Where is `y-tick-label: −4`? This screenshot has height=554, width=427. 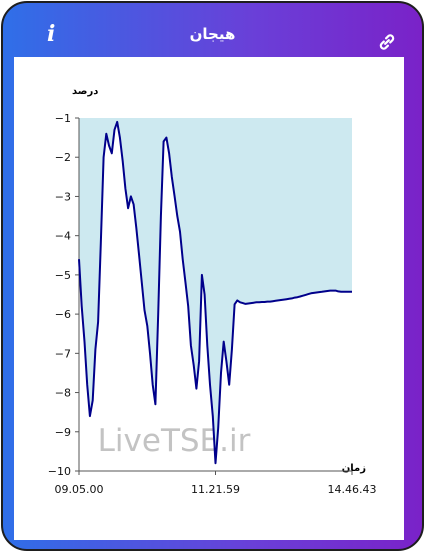 y-tick-label: −4 is located at coordinates (63, 236).